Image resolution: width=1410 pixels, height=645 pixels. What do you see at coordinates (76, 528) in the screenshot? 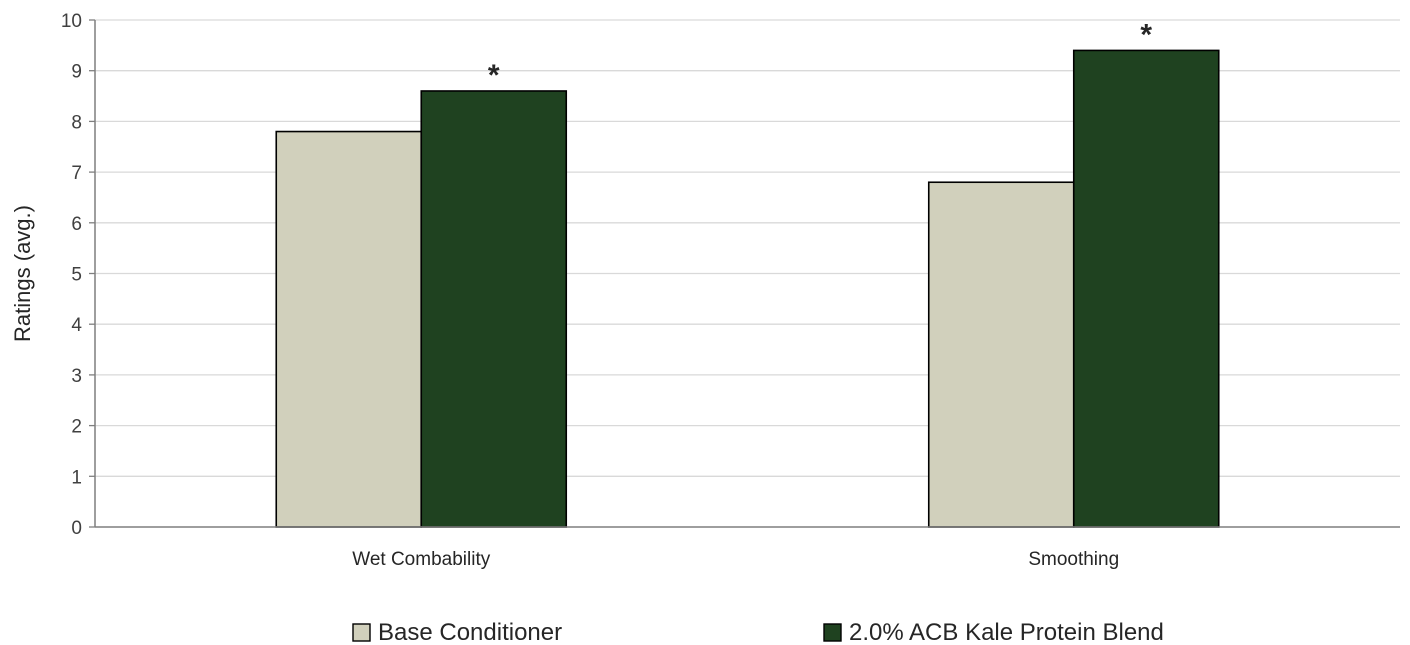
I see `y-tick-label: 0` at bounding box center [76, 528].